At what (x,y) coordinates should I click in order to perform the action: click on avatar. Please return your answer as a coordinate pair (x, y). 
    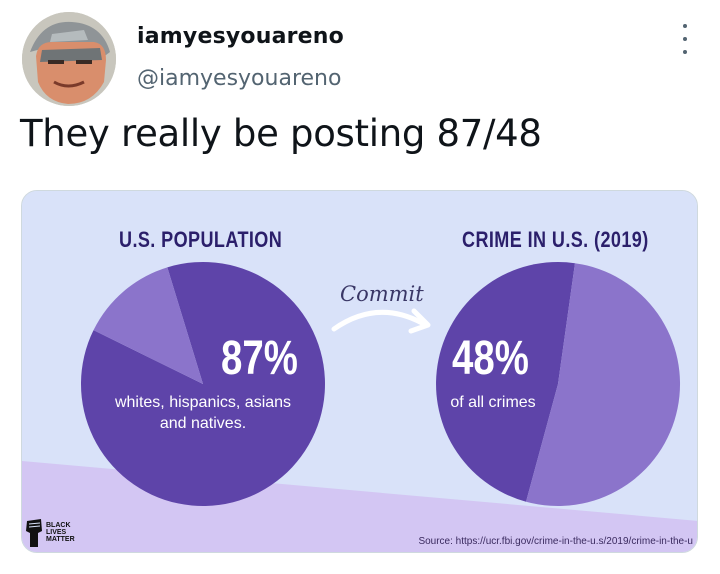
    Looking at the image, I should click on (69, 59).